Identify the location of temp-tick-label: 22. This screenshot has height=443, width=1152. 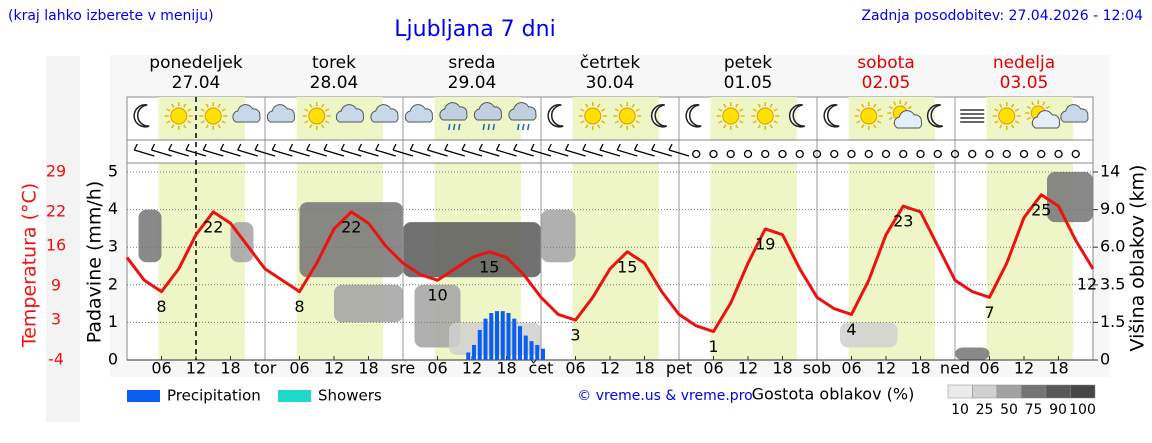
(56, 210).